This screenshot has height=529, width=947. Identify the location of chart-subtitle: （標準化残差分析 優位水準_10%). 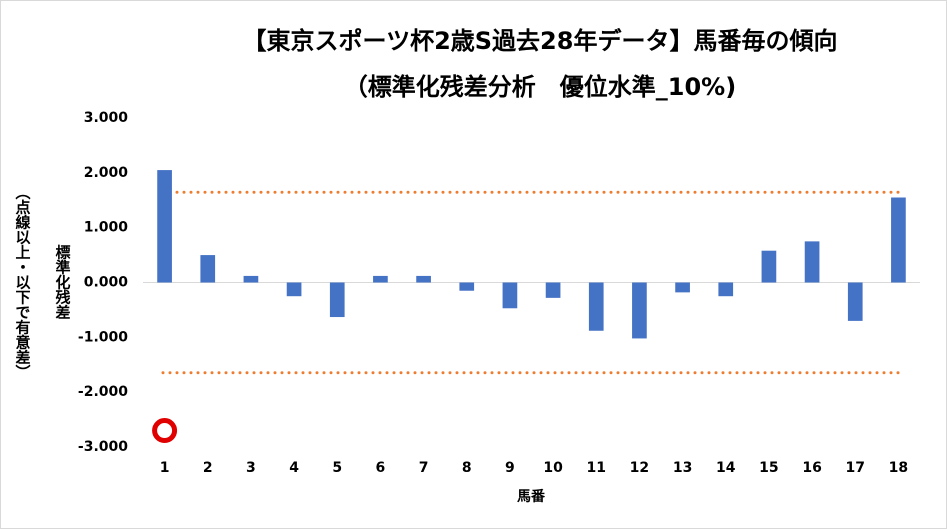
(540, 87).